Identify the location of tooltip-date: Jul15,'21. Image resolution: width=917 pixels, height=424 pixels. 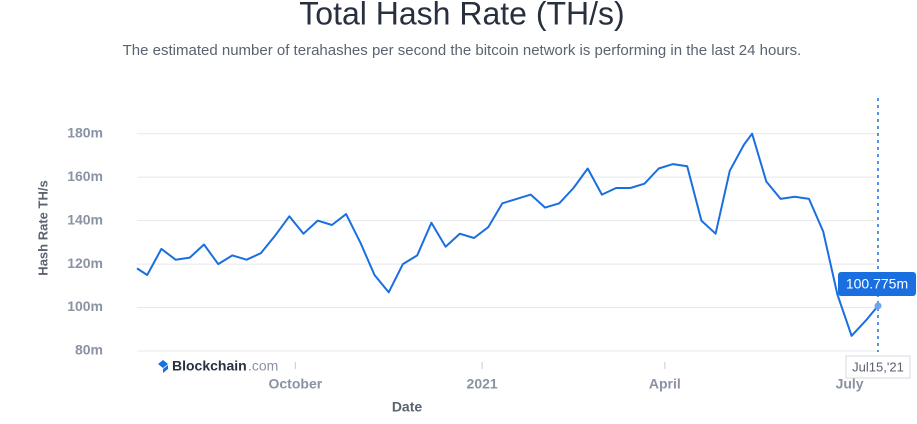
(878, 366).